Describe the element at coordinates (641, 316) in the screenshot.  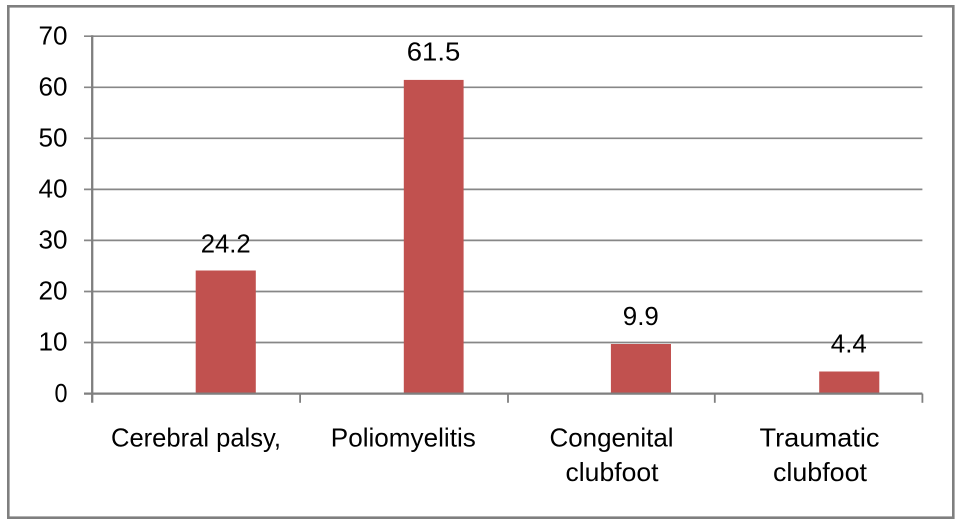
I see `svg-text: 9.9` at that location.